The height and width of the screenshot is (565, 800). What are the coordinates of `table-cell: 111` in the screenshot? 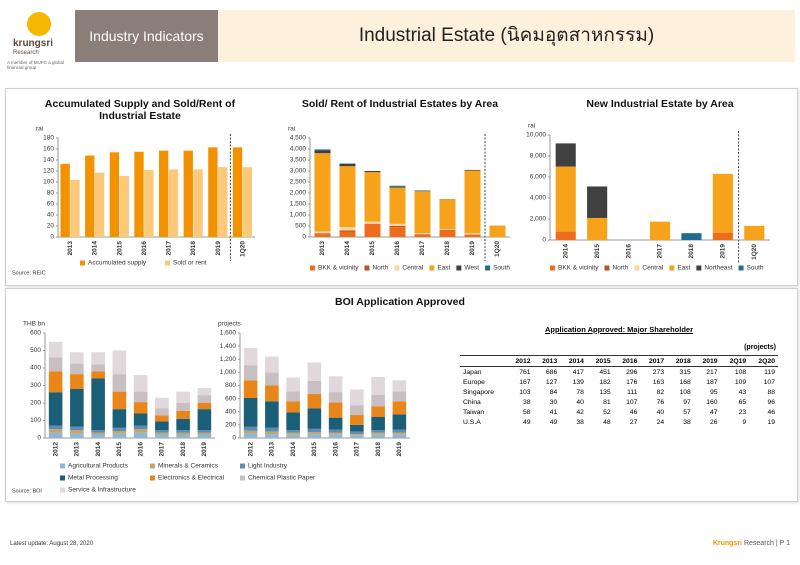 It's located at (632, 392).